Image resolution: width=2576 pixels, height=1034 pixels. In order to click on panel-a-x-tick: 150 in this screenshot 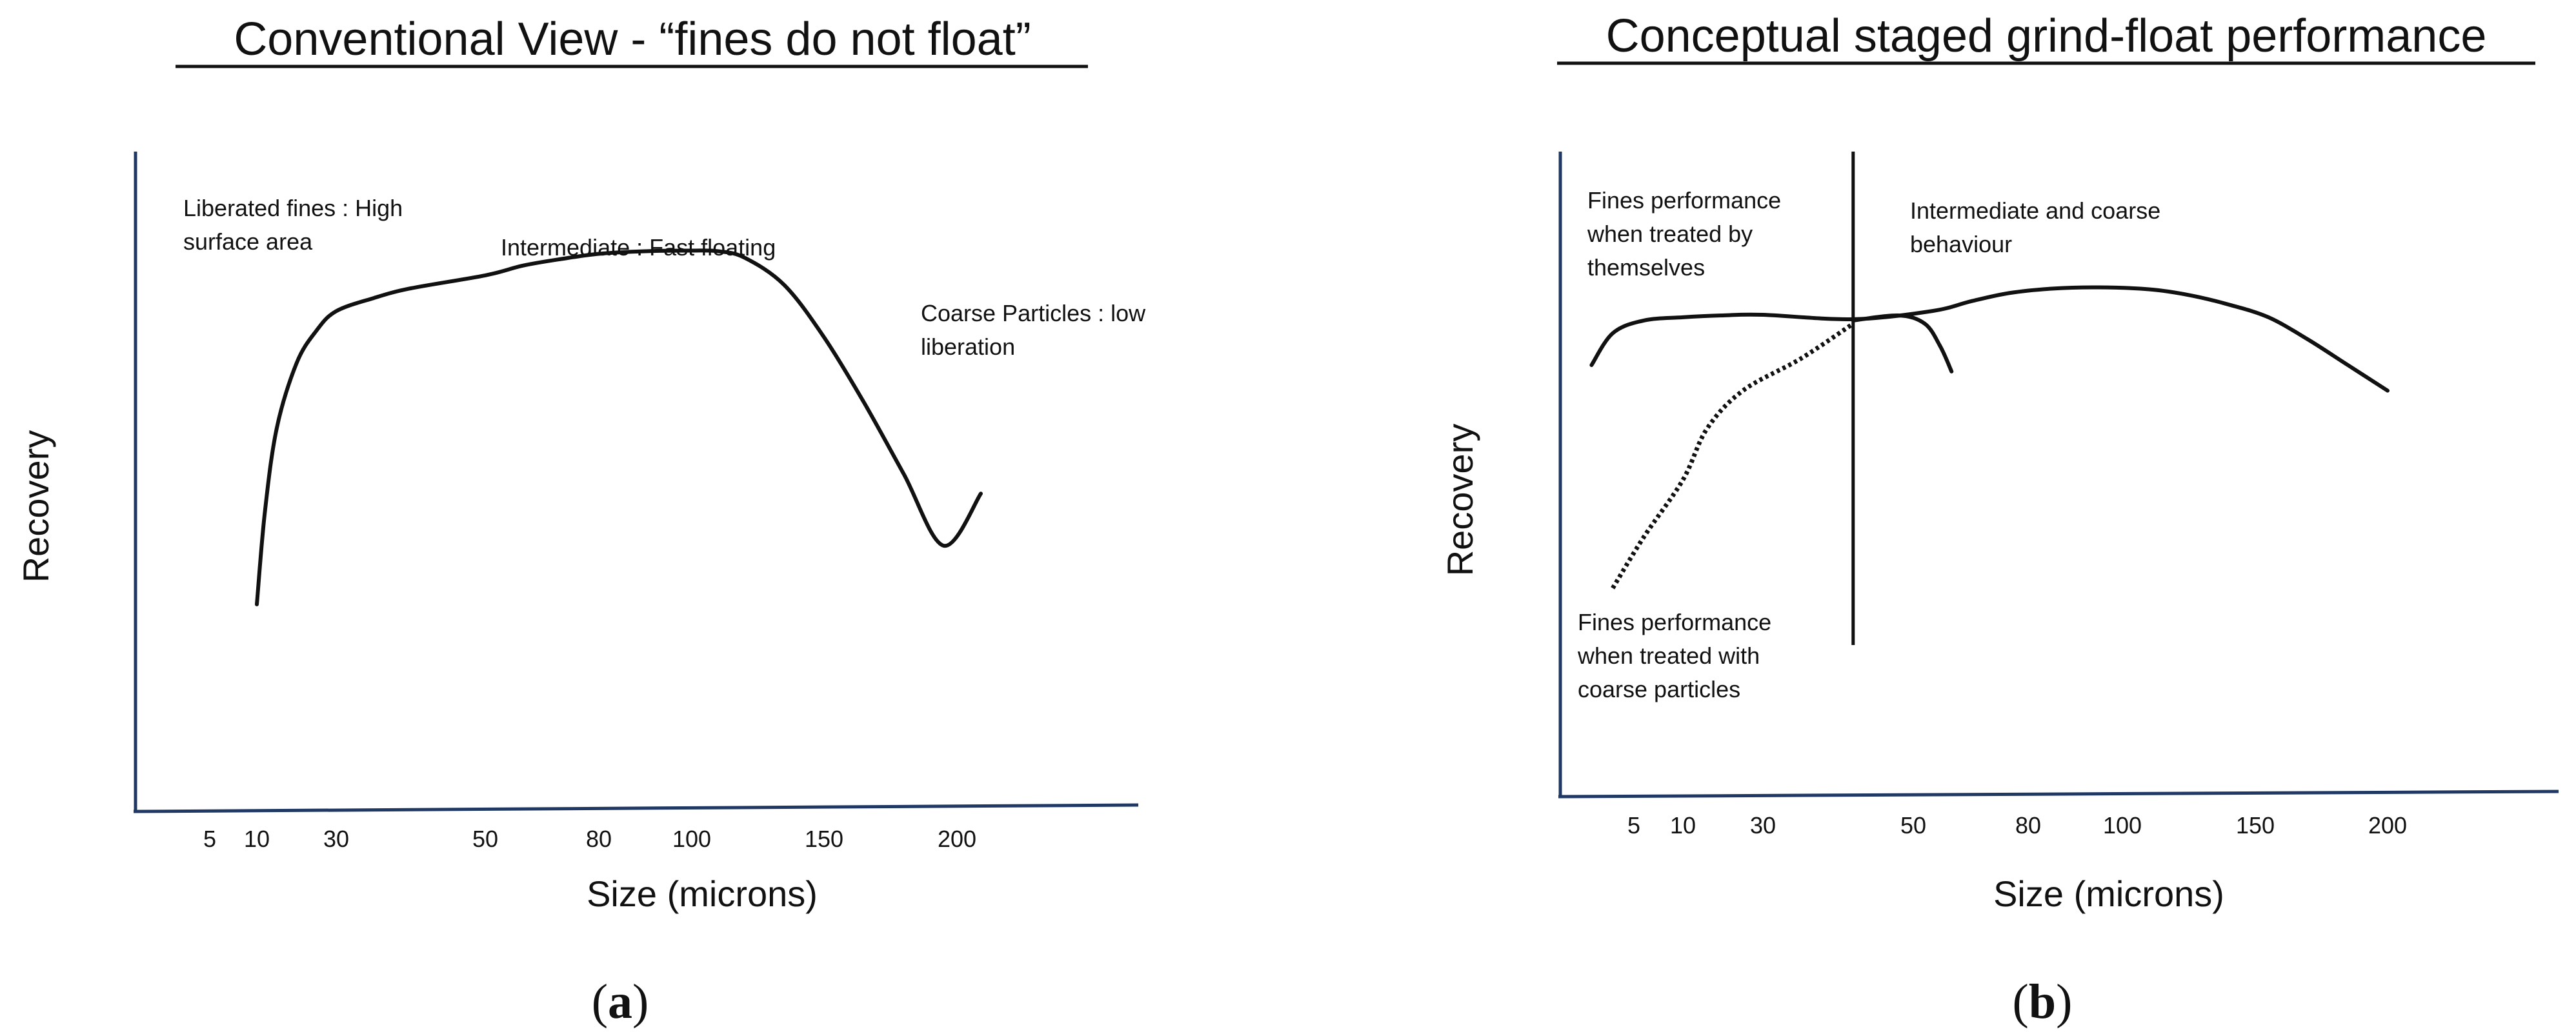, I will do `click(824, 839)`.